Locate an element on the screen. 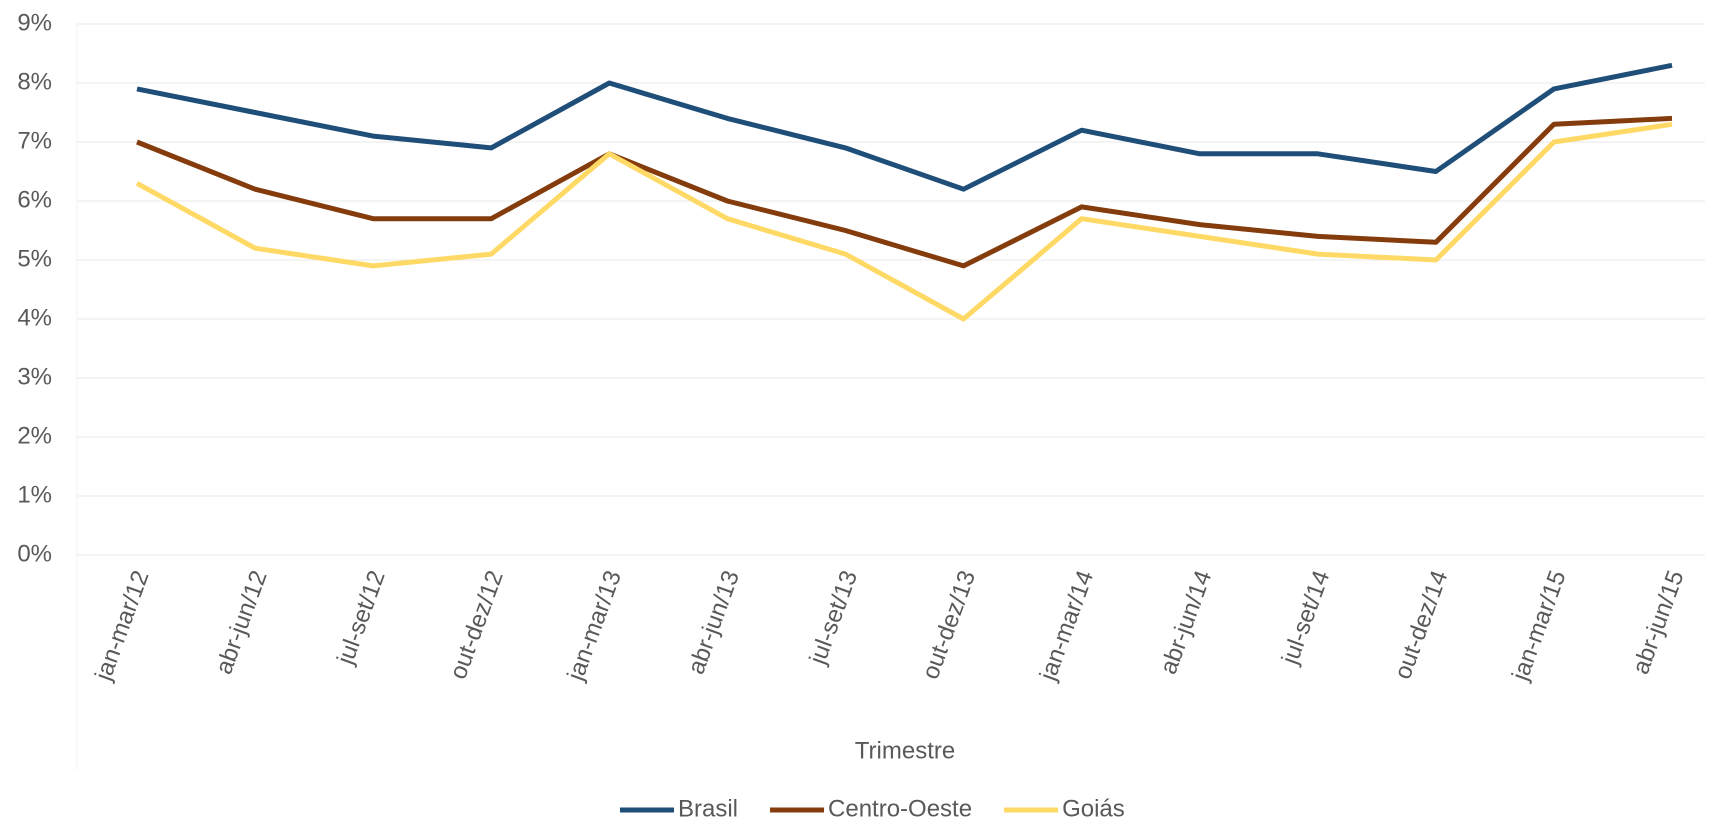  legend-label: Goiás is located at coordinates (1093, 808).